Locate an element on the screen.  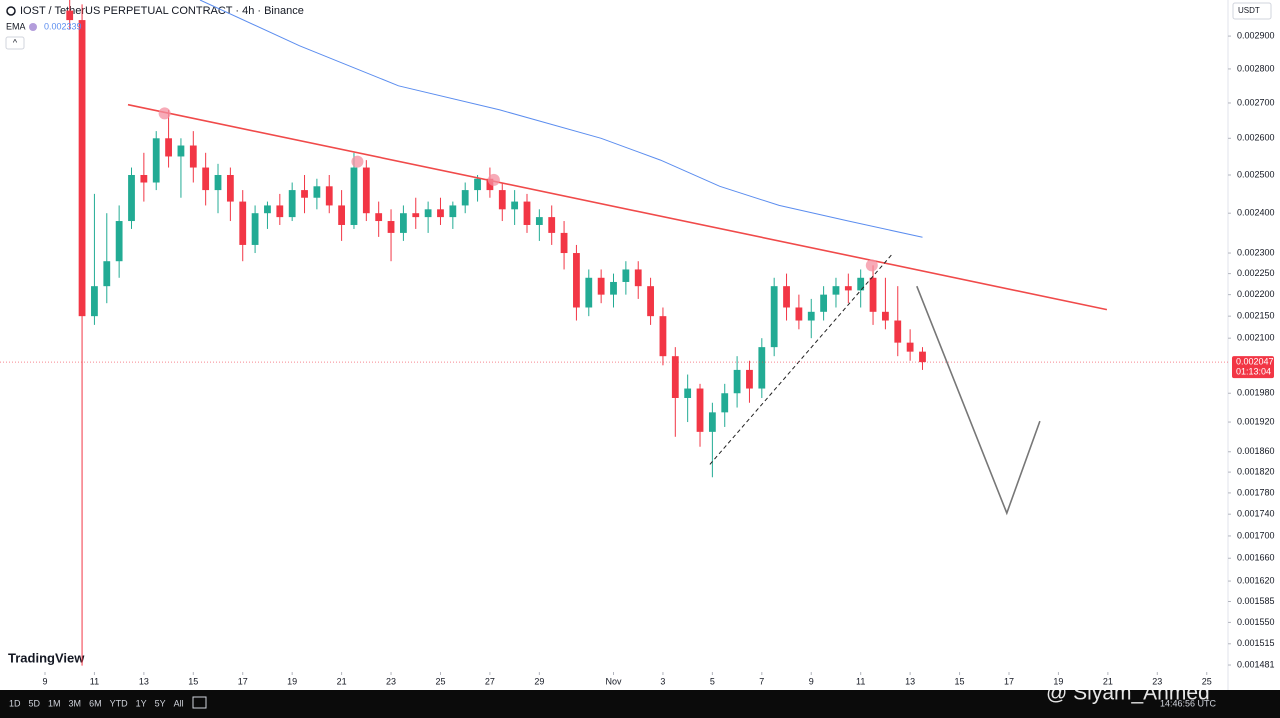
y-tick-label: 0.002100 is located at coordinates (1256, 338).